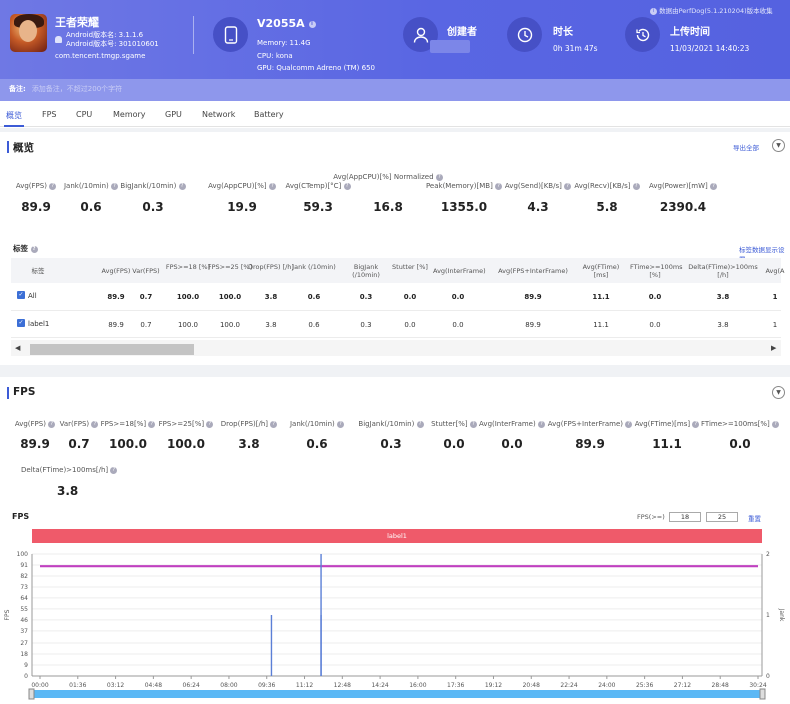 The image size is (790, 704). What do you see at coordinates (746, 148) in the screenshot?
I see `export-all-link: 导出全部` at bounding box center [746, 148].